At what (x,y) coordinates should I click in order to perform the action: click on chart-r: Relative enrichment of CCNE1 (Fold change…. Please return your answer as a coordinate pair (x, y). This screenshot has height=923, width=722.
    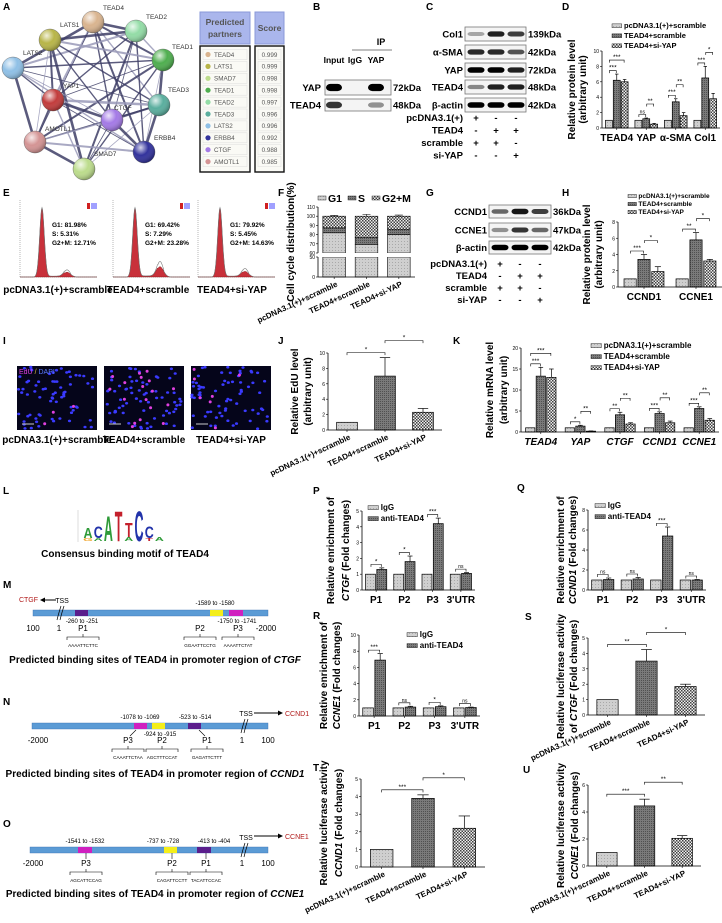
    Looking at the image, I should click on (399, 676).